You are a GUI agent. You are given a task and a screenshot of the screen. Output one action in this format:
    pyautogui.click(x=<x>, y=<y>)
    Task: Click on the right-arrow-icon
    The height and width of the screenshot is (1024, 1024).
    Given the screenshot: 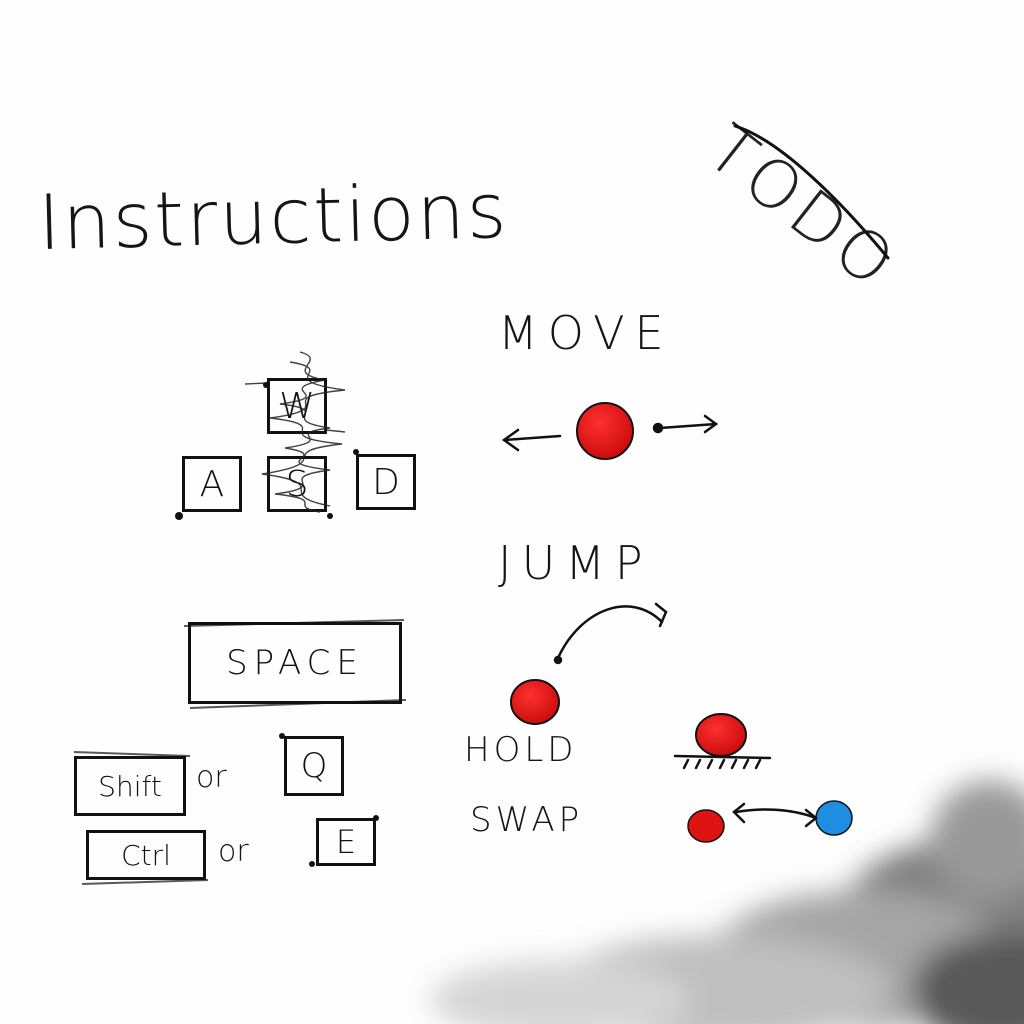 What is the action you would take?
    pyautogui.click(x=685, y=424)
    